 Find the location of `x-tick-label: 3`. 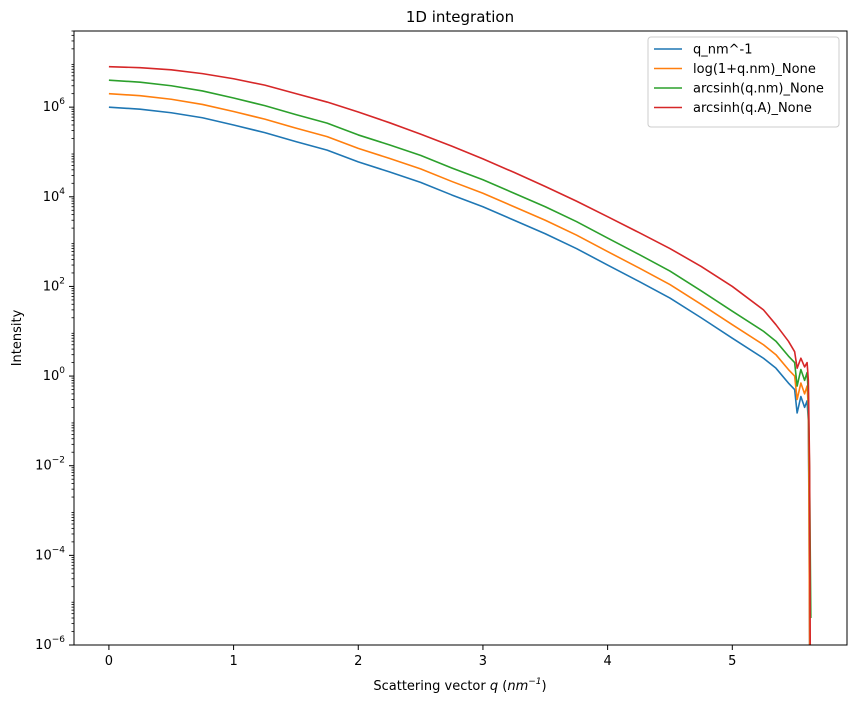

x-tick-label: 3 is located at coordinates (483, 661).